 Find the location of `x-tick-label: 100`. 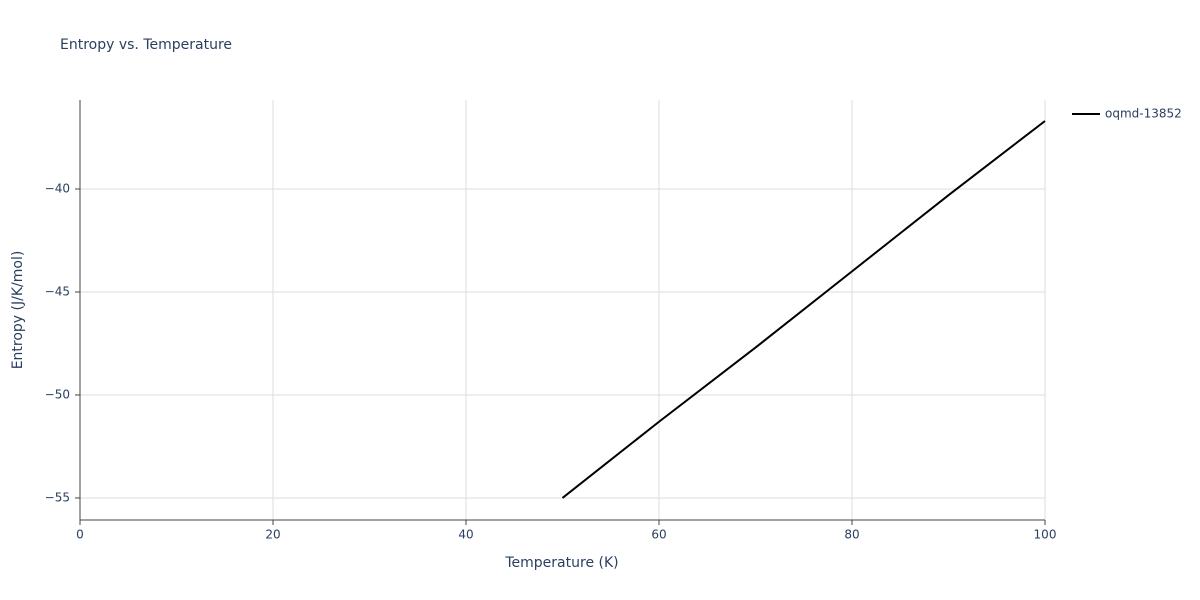

x-tick-label: 100 is located at coordinates (1045, 535).